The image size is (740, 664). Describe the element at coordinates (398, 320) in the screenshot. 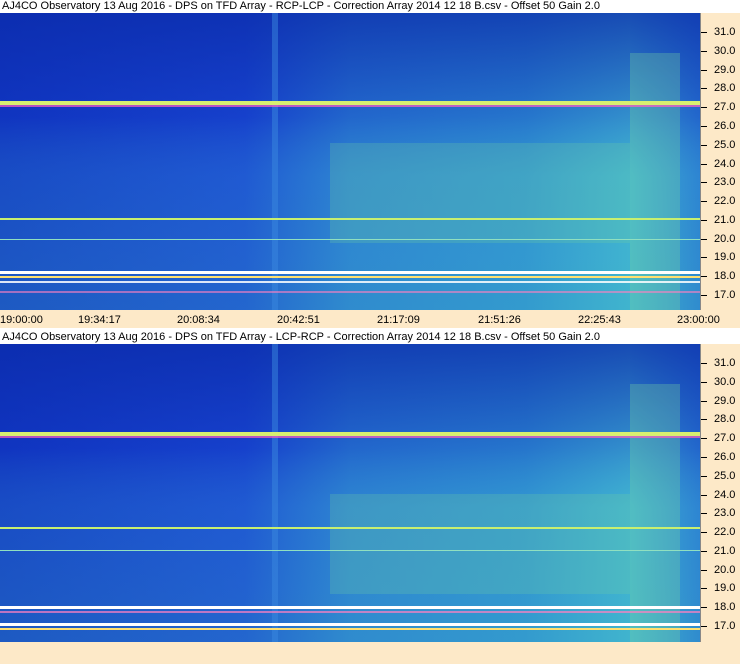

I see `time-label: 21:17:09` at that location.